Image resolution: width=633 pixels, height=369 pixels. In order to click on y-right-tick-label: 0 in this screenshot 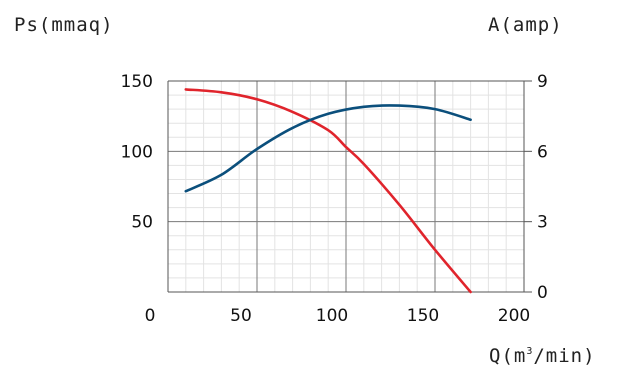, I will do `click(542, 293)`.